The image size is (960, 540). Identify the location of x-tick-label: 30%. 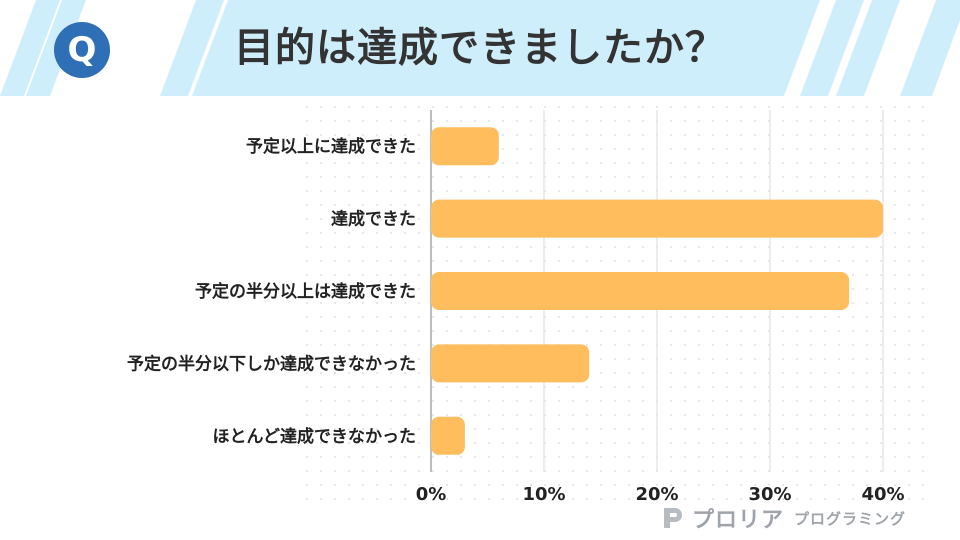
(769, 494).